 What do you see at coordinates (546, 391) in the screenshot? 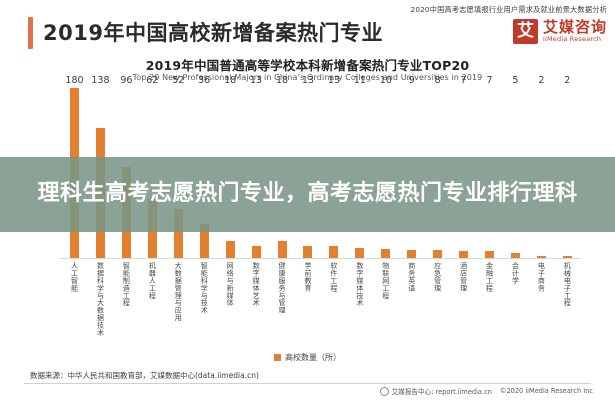
I see `copyright-text: ©2020 iiMedia Research Inc` at bounding box center [546, 391].